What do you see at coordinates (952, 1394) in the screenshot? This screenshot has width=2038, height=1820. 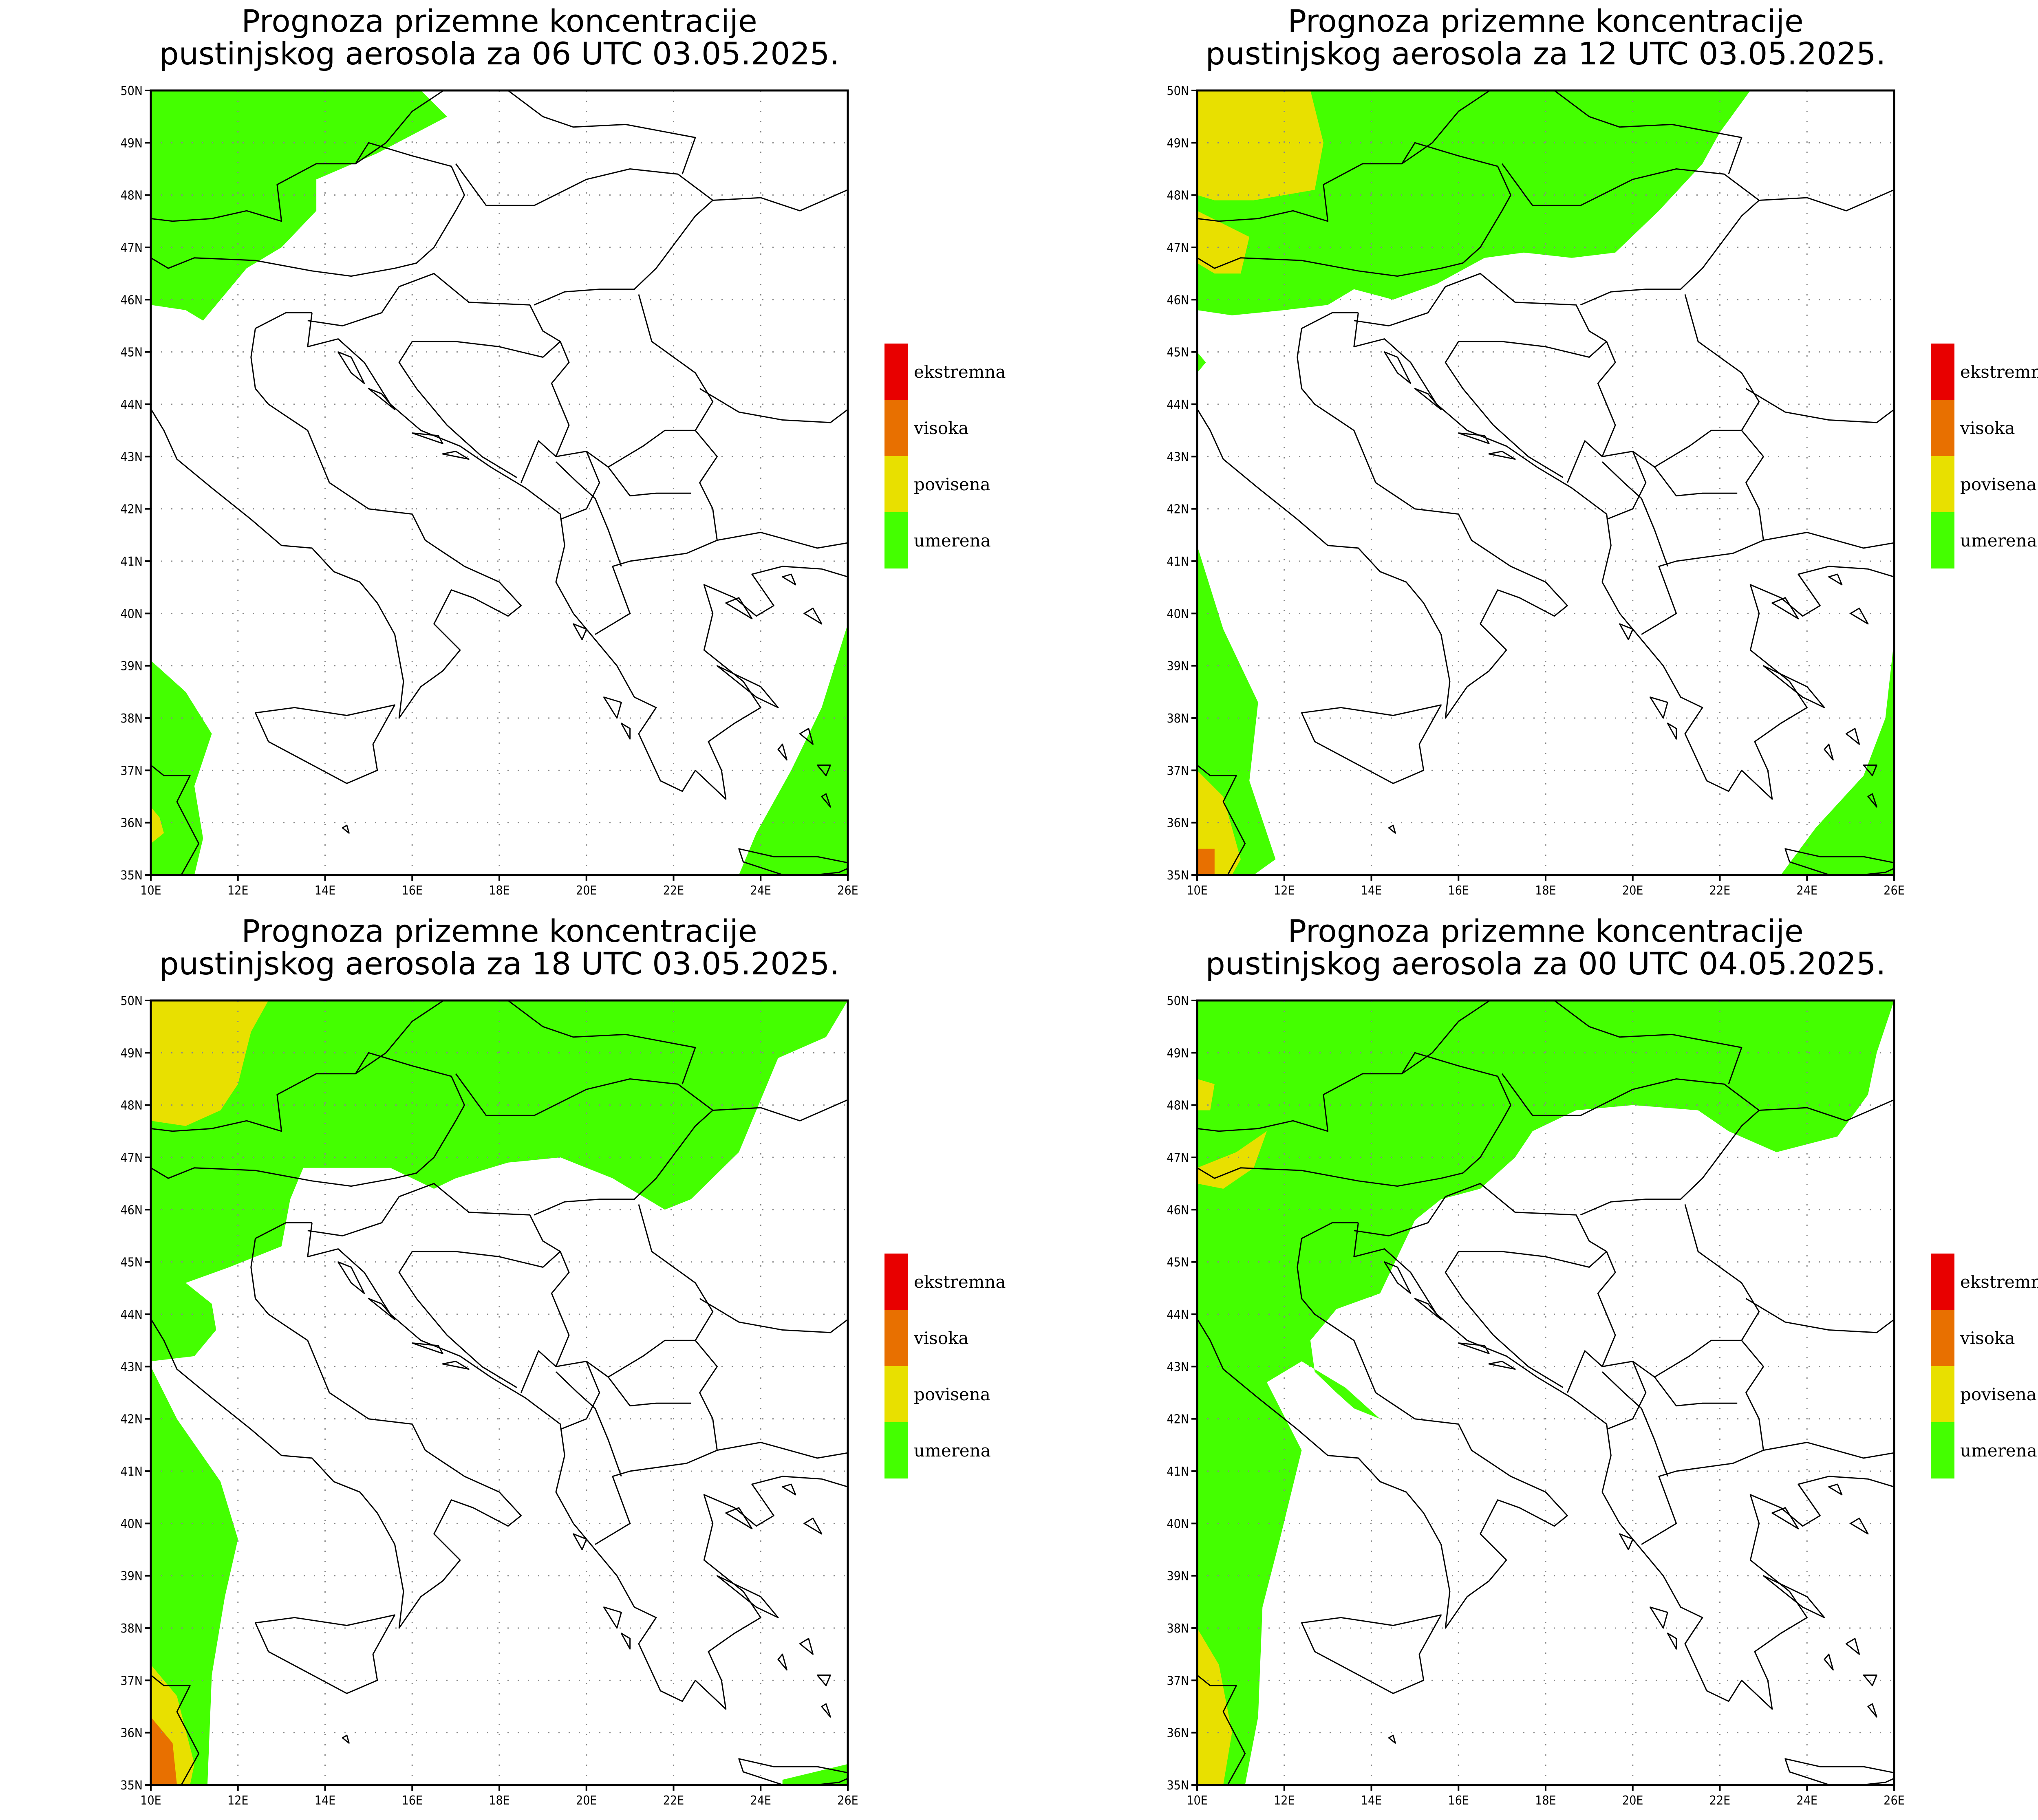 I see `legend-label: povisena` at bounding box center [952, 1394].